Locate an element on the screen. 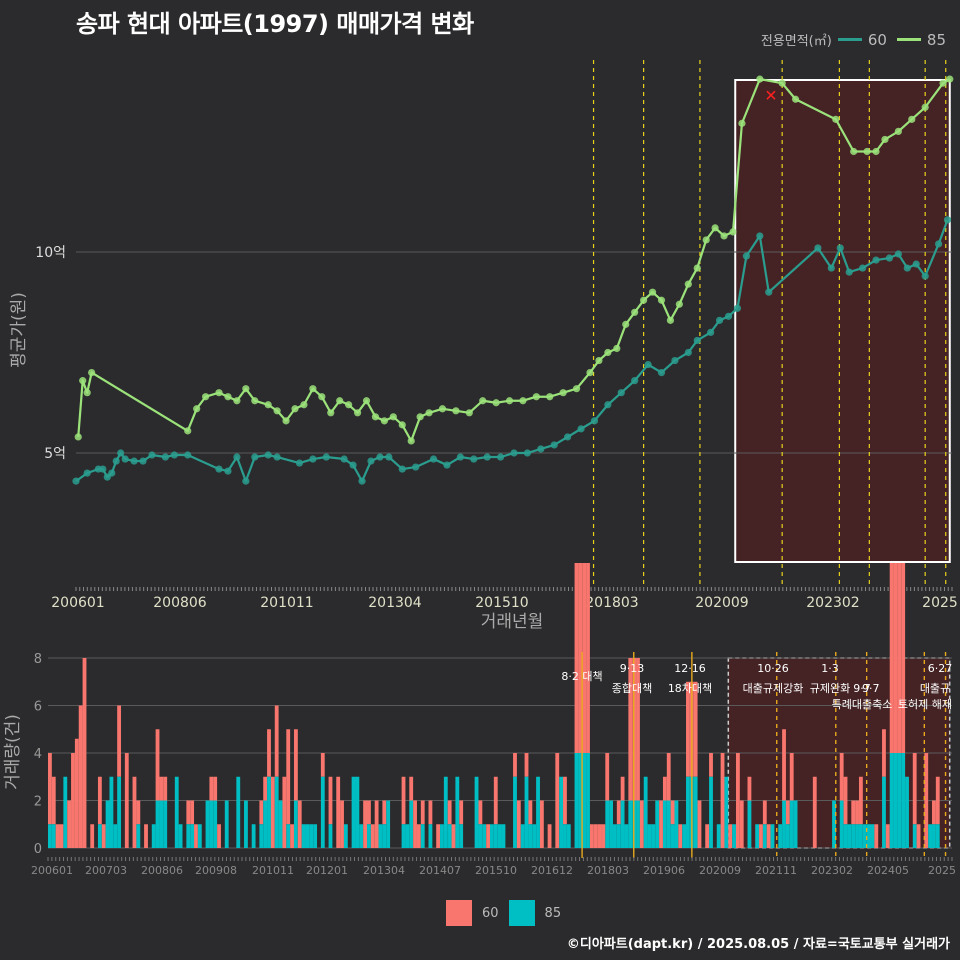  legend-bottom-label-85: 85 is located at coordinates (553, 913).